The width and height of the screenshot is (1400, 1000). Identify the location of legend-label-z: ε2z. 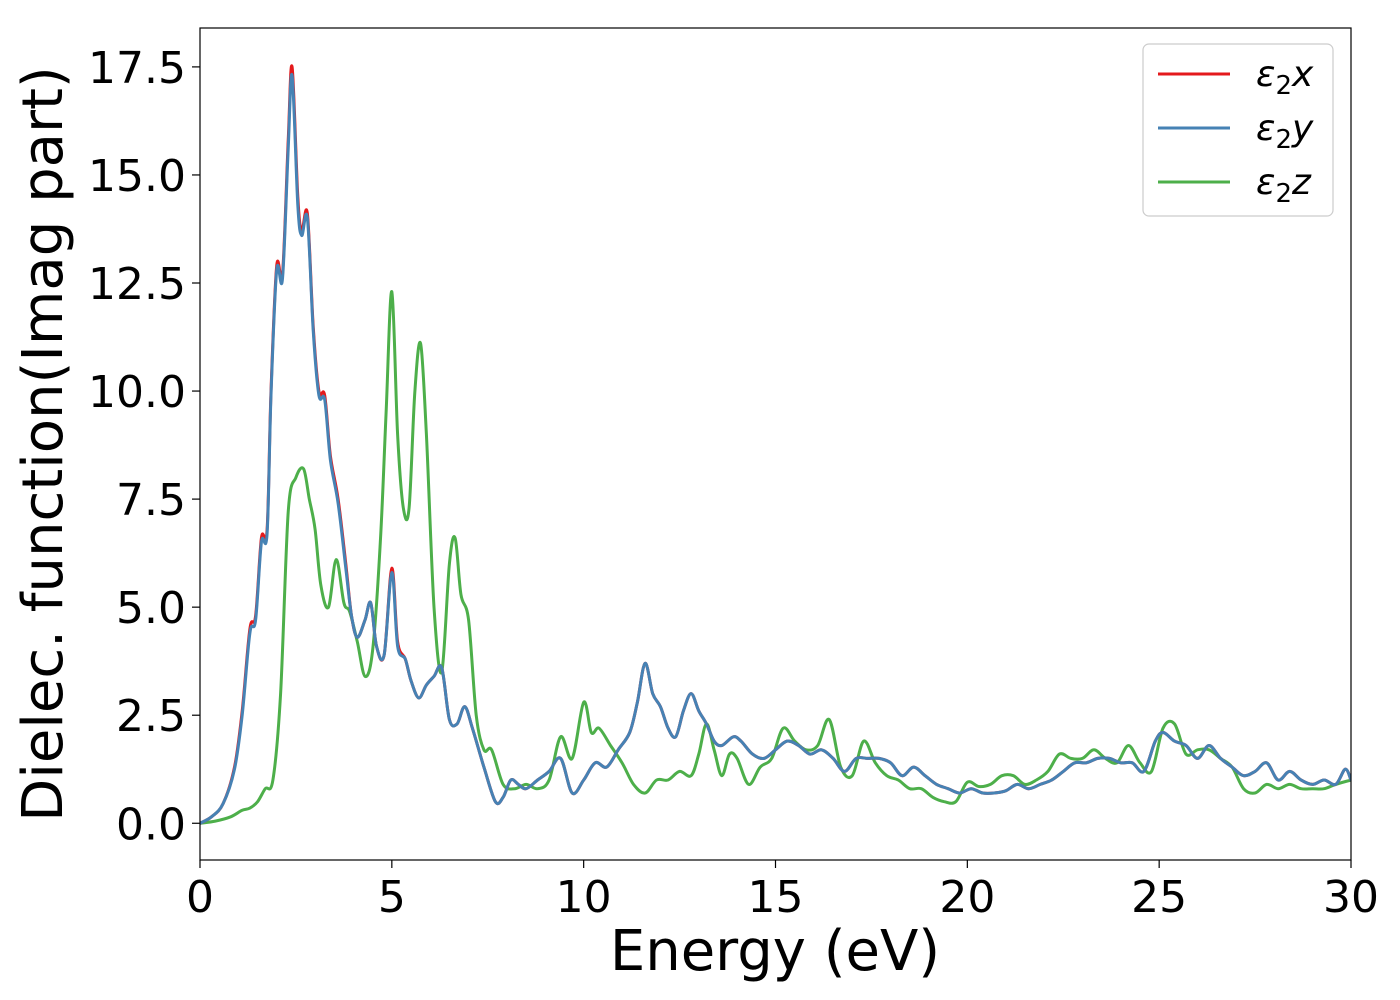
(1284, 185).